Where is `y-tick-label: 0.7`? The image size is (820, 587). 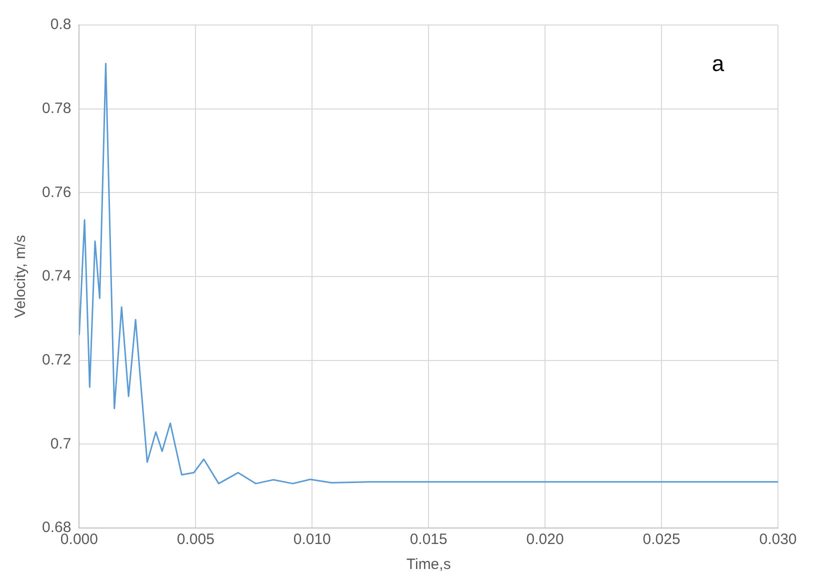
y-tick-label: 0.7 is located at coordinates (61, 443).